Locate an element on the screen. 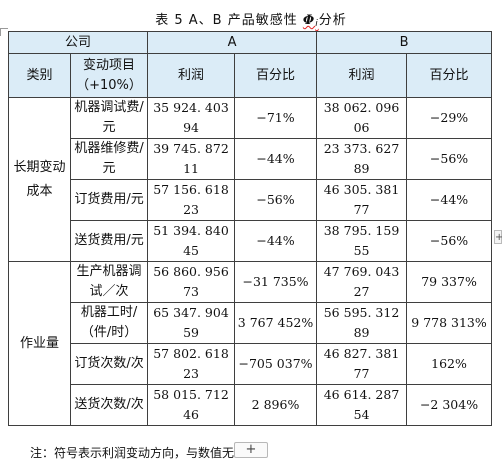  b-profit-cell: 23 373. 627 89 is located at coordinates (362, 159).